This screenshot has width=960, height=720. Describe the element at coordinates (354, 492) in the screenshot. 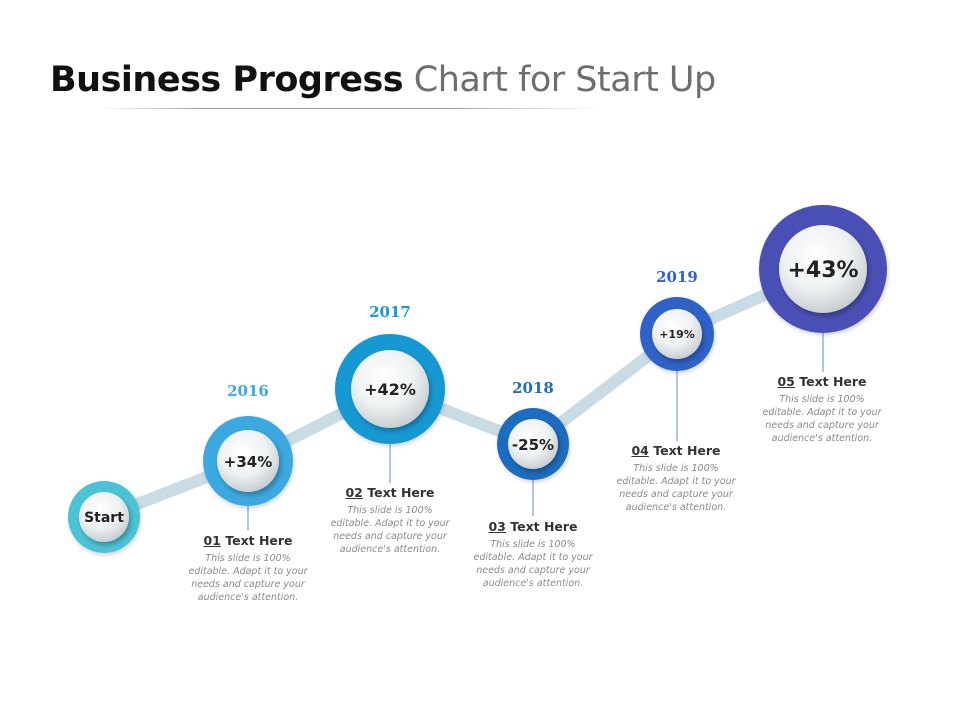

I see `item-02-number: 02` at that location.